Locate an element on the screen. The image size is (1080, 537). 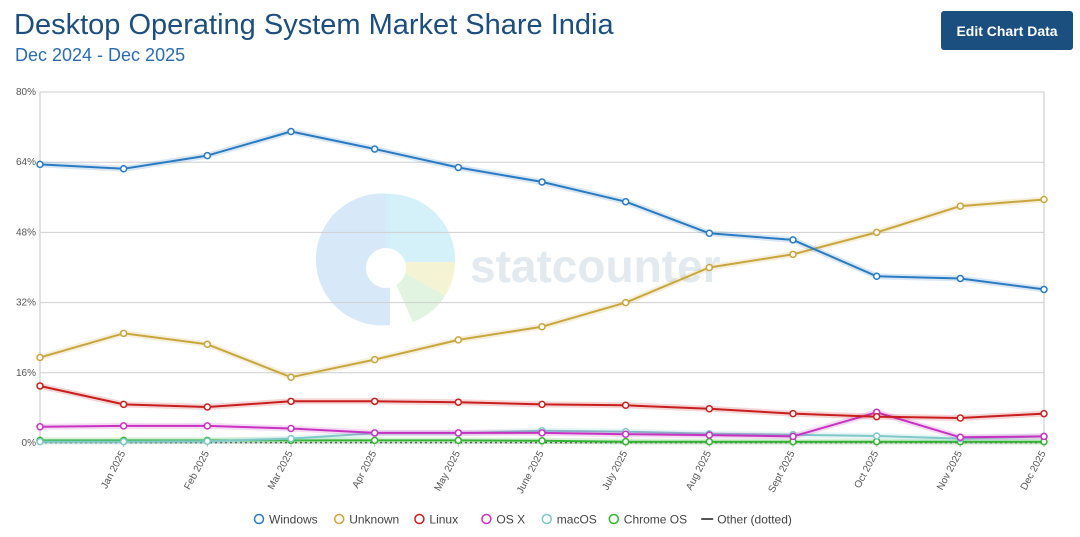
legend-item-linux: Linux is located at coordinates (436, 520).